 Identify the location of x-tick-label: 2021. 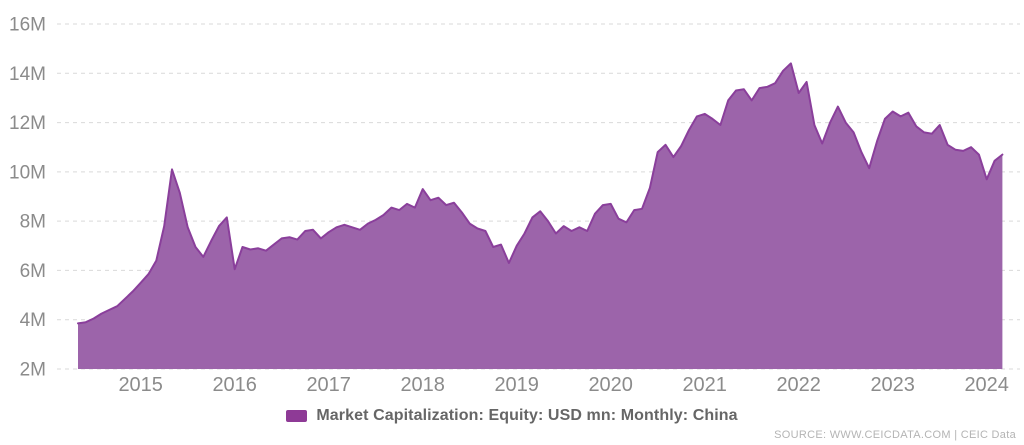
(704, 385).